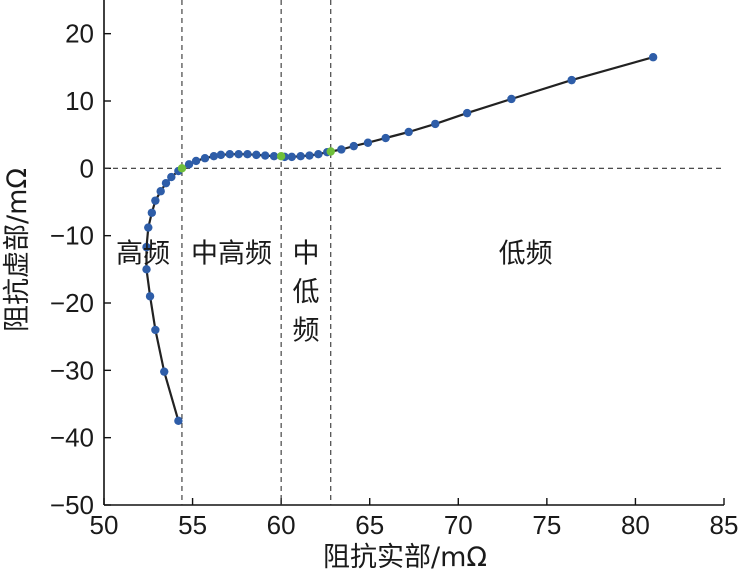  Describe the element at coordinates (281, 525) in the screenshot. I see `x-tick-label: 60` at that location.